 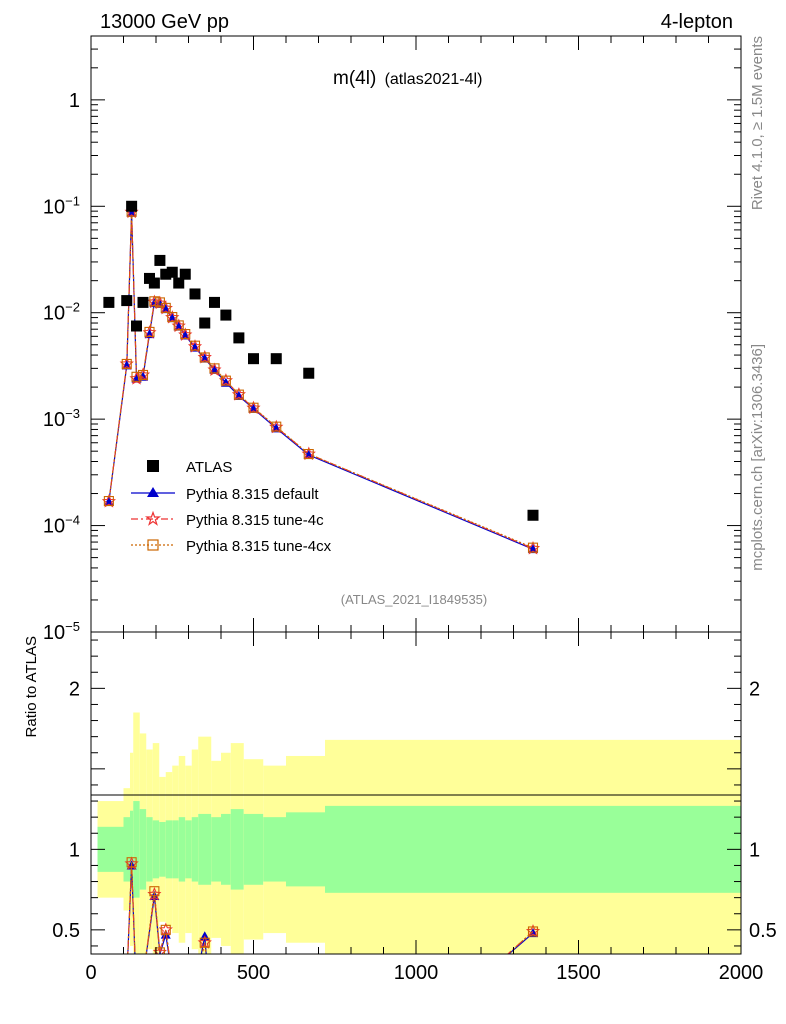 I want to click on ratio-x-tick-label: 2000, so click(x=741, y=973).